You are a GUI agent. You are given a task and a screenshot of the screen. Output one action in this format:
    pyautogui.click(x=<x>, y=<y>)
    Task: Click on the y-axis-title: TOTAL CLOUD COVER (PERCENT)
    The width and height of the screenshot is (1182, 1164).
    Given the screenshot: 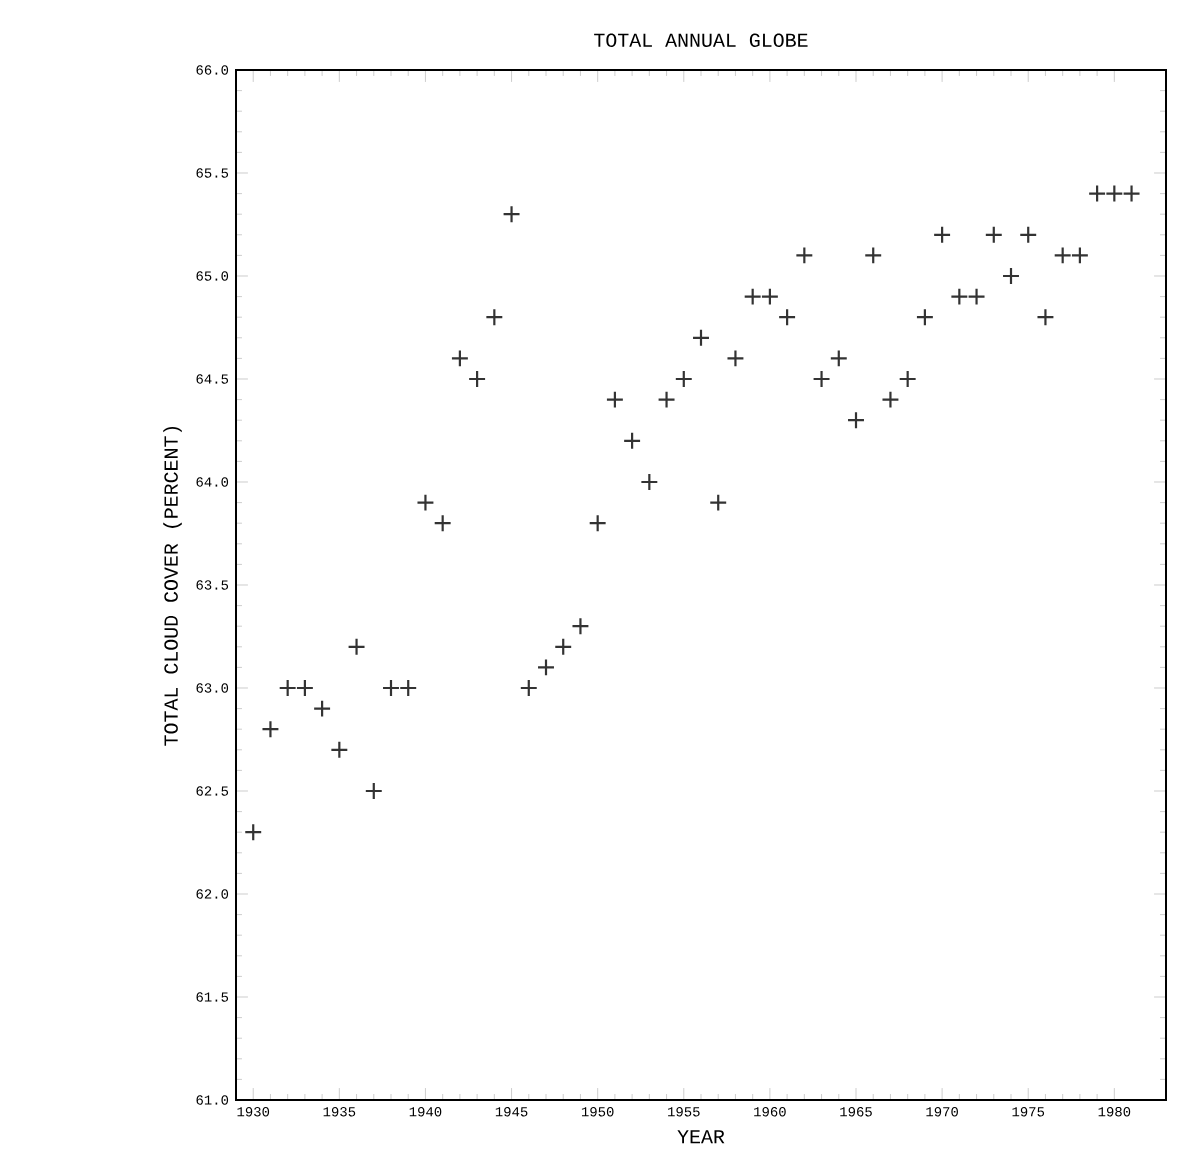 What is the action you would take?
    pyautogui.click(x=172, y=586)
    